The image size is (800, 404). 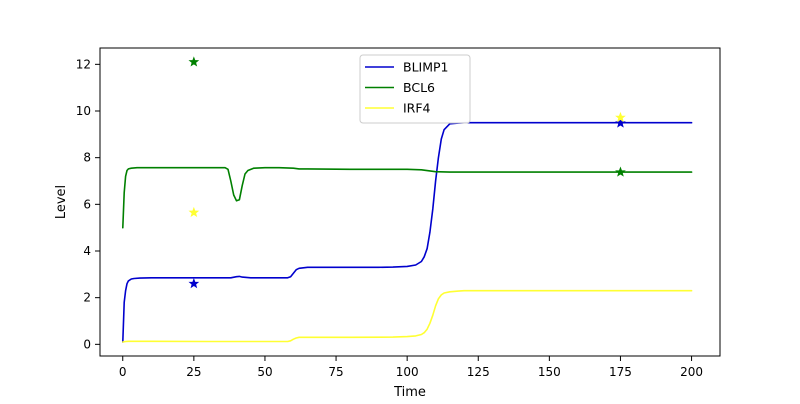 I want to click on legend-label-irf4: IRF4, so click(x=417, y=108).